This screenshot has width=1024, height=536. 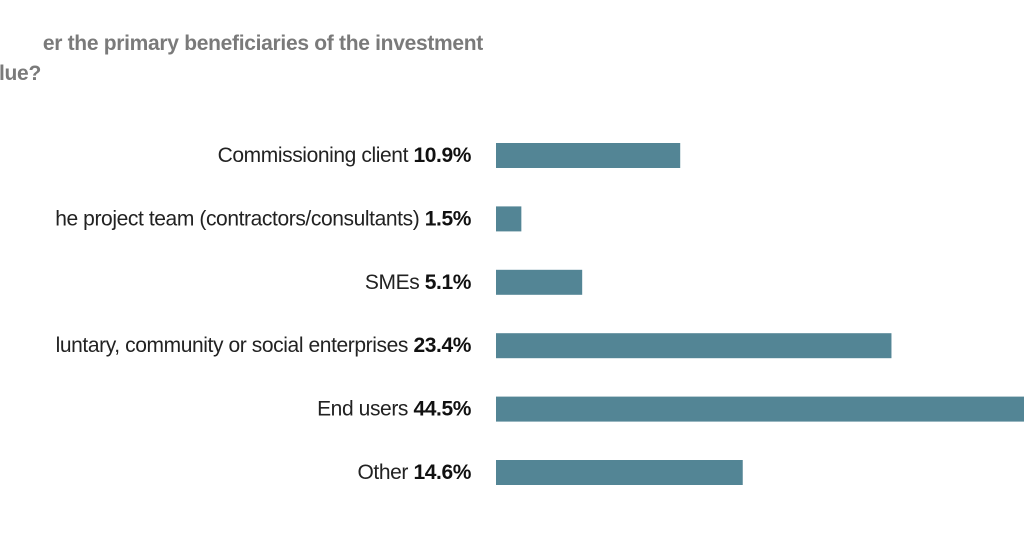 I want to click on category-name: SMEs, so click(x=395, y=282).